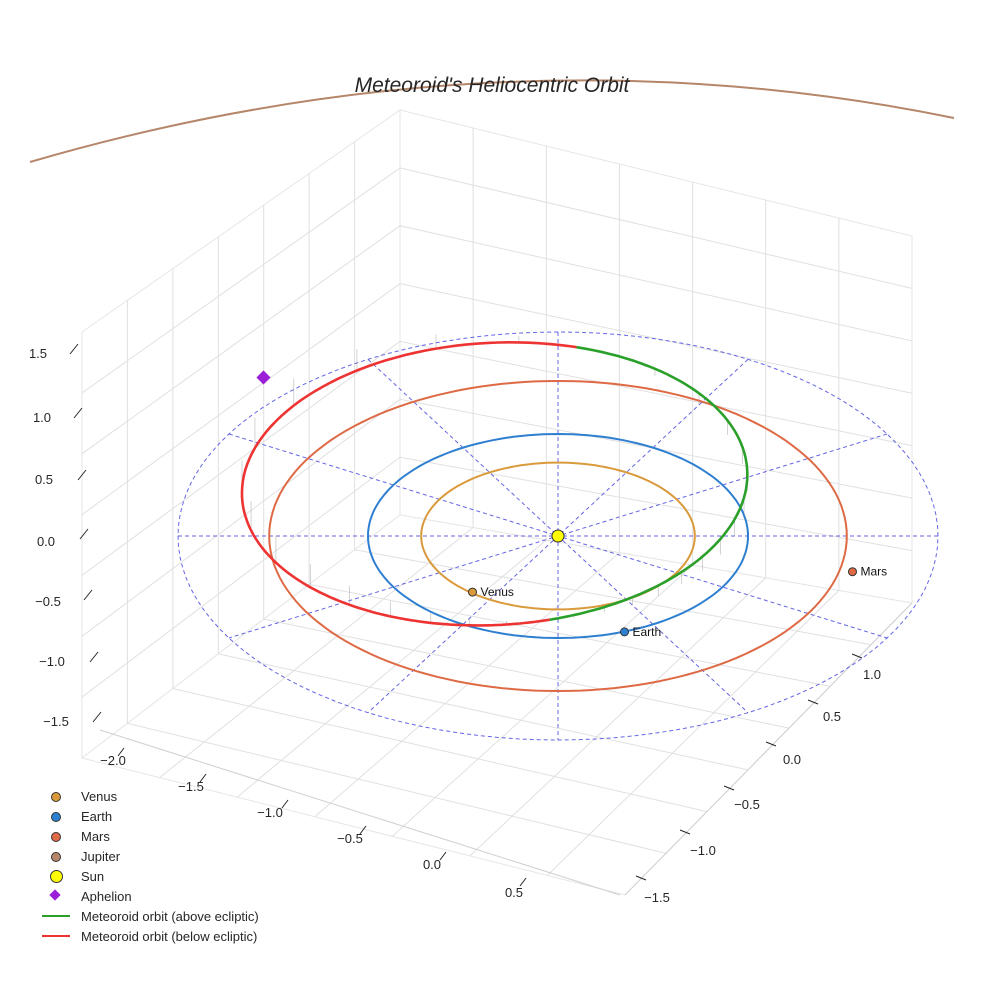 This screenshot has height=984, width=984. What do you see at coordinates (113, 760) in the screenshot?
I see `x-tick-label: −2.0` at bounding box center [113, 760].